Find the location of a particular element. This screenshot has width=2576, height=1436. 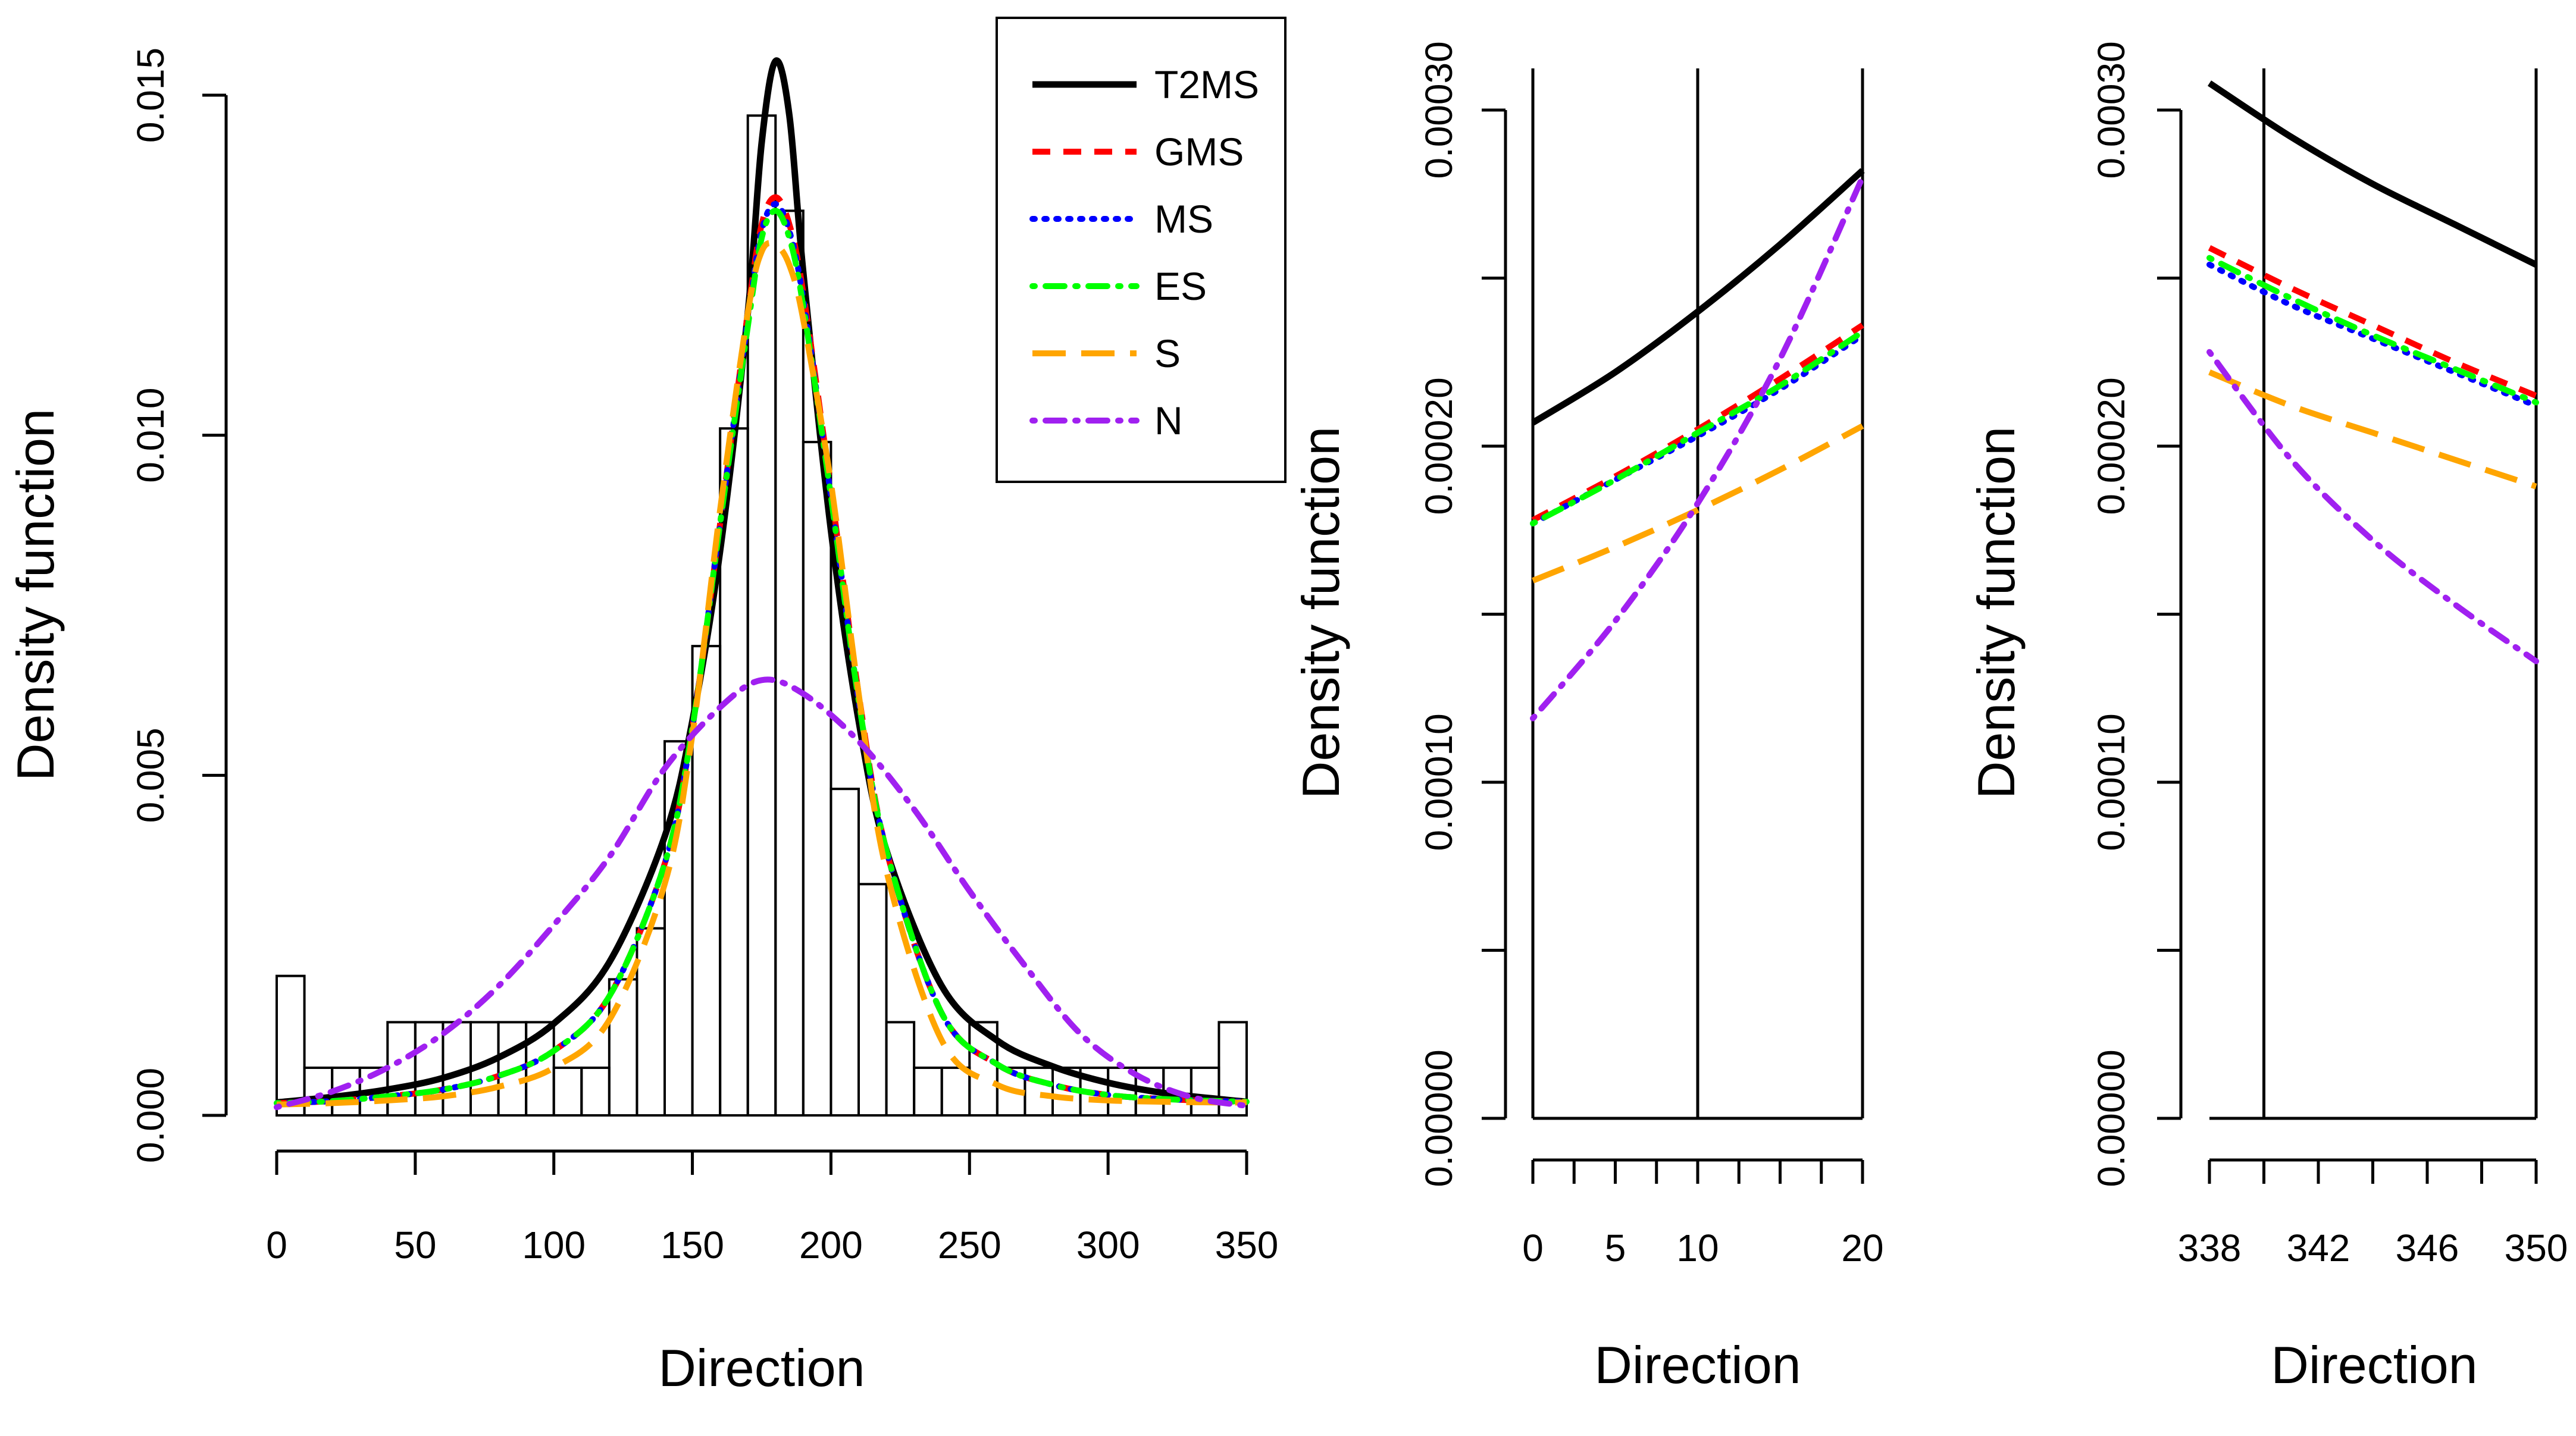

x-tick-label: 338 is located at coordinates (2210, 1248).